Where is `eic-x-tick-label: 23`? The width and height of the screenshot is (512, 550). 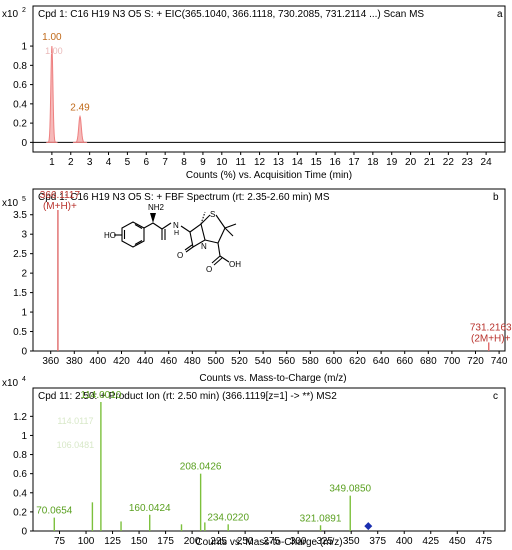
eic-x-tick-label: 23 is located at coordinates (468, 162).